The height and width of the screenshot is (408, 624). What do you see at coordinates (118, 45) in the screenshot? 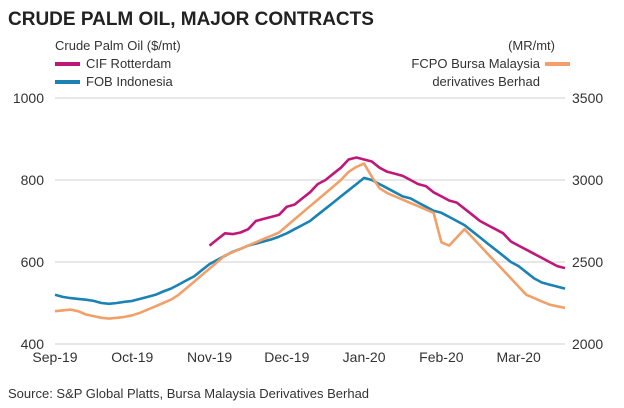
I see `left-axis-label: Crude Palm Oil ($/mt)` at bounding box center [118, 45].